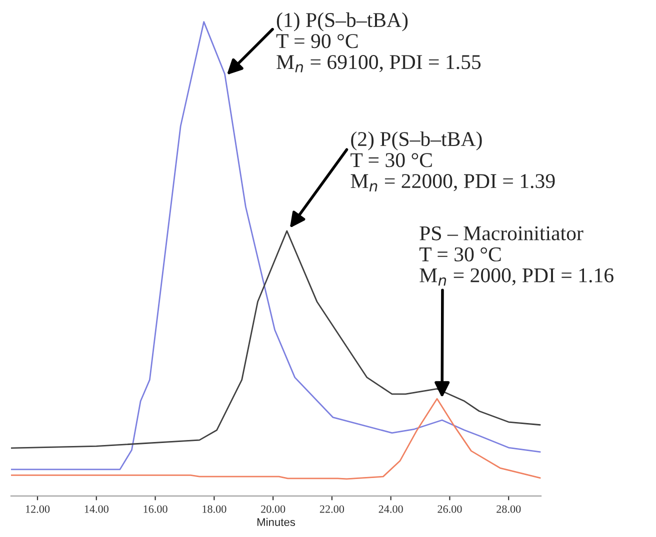 The width and height of the screenshot is (656, 537). I want to click on x-tick-label: 26.00, so click(450, 509).